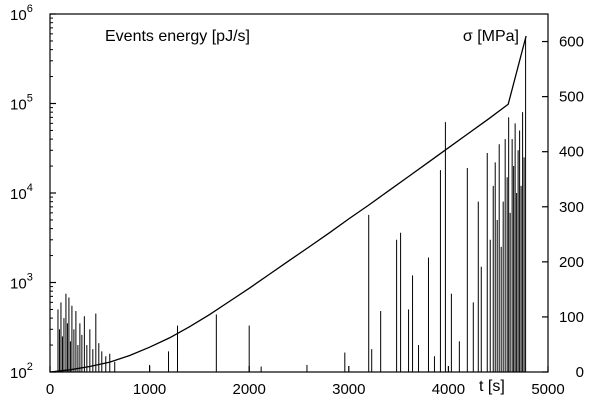 The width and height of the screenshot is (595, 410). What do you see at coordinates (492, 386) in the screenshot?
I see `x-axis-title: t [s]` at bounding box center [492, 386].